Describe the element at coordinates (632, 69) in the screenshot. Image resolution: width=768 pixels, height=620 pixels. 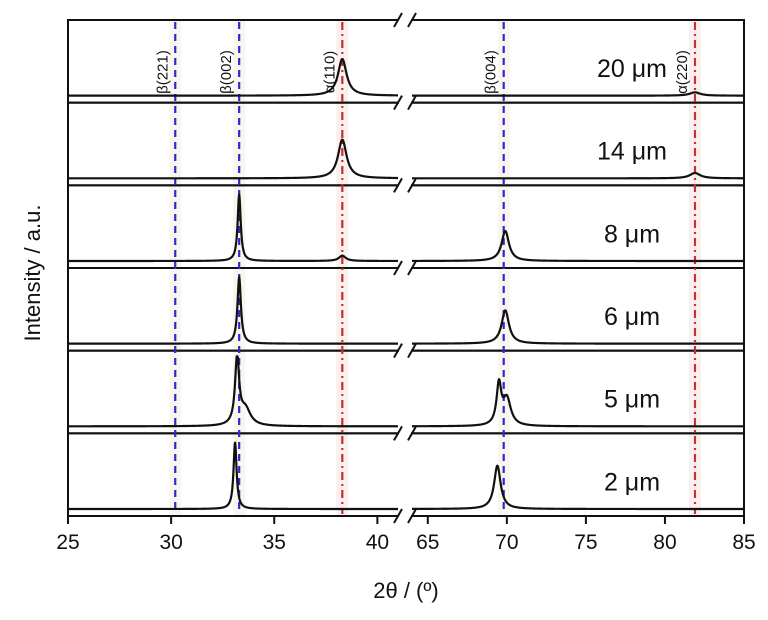
I see `series-label: 20 μm` at that location.